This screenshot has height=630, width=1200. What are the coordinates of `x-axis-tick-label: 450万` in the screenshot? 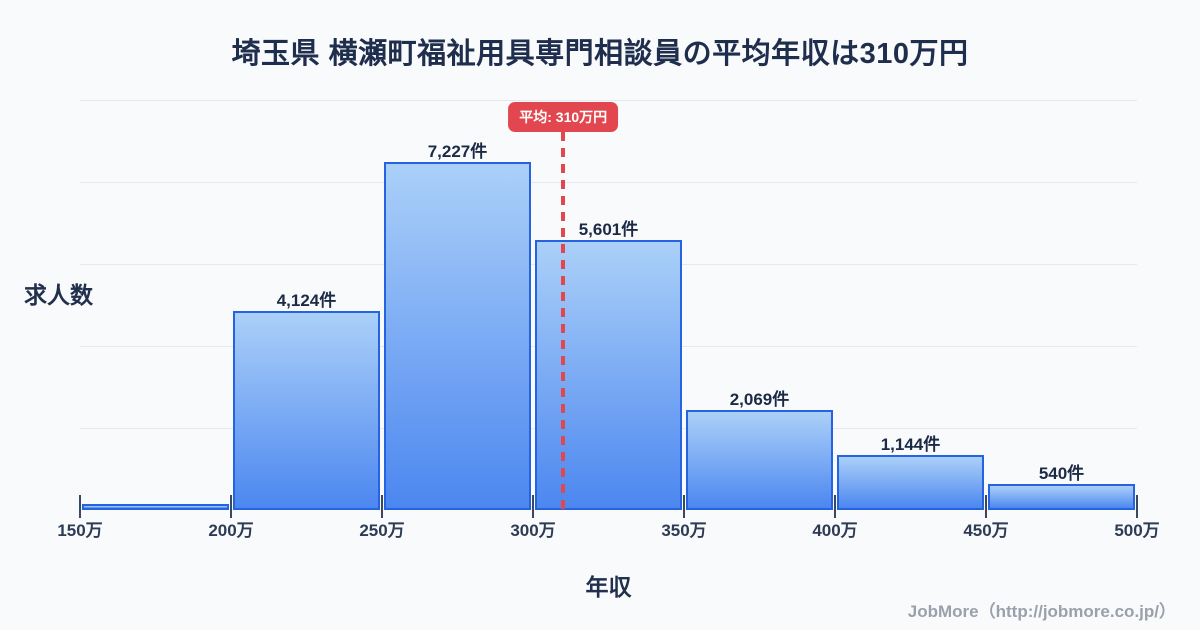 It's located at (986, 530).